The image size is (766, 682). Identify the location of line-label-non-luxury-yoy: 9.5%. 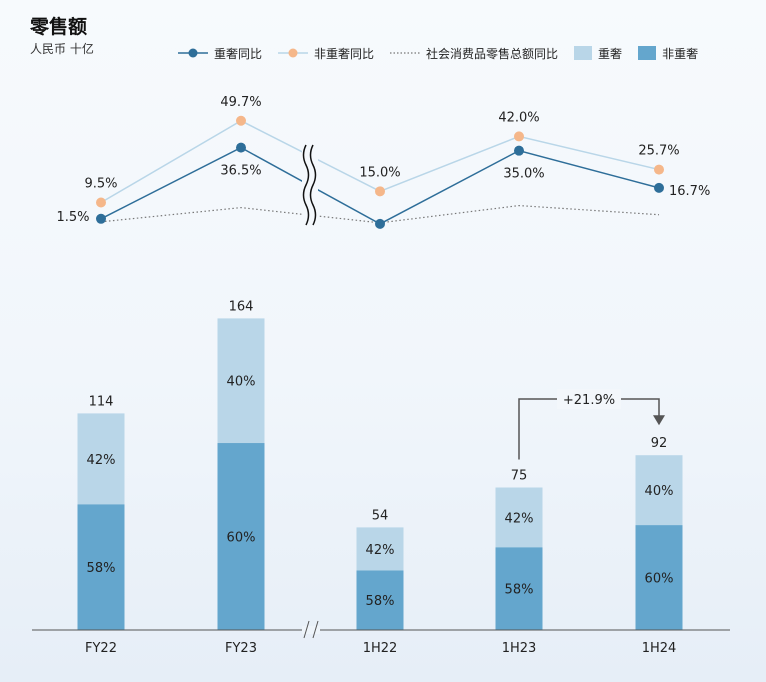
(100, 184).